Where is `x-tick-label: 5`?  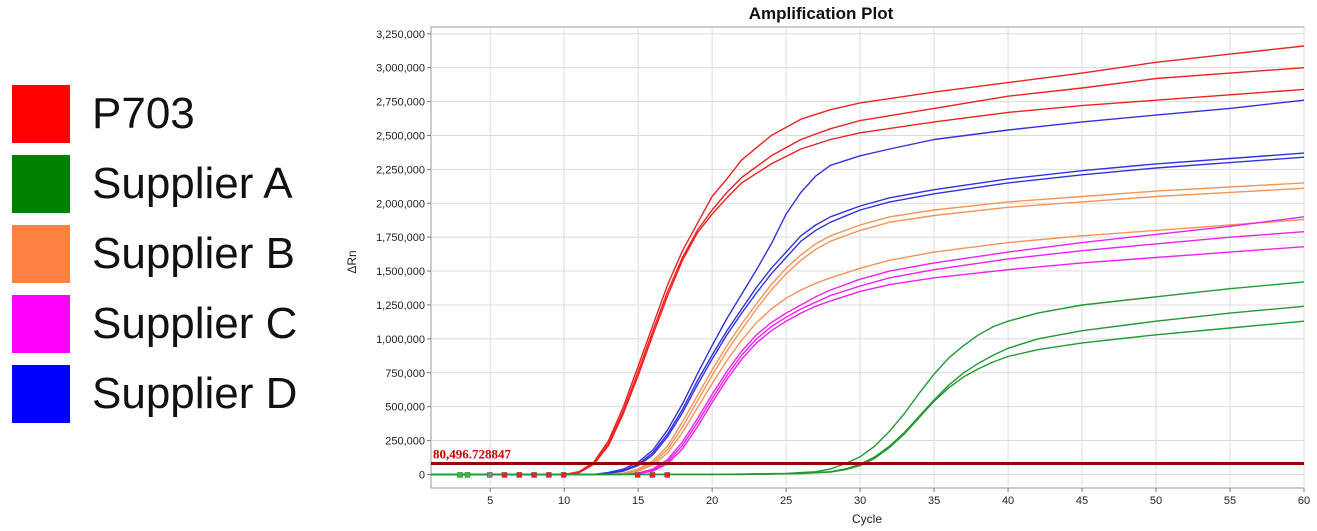 x-tick-label: 5 is located at coordinates (490, 501).